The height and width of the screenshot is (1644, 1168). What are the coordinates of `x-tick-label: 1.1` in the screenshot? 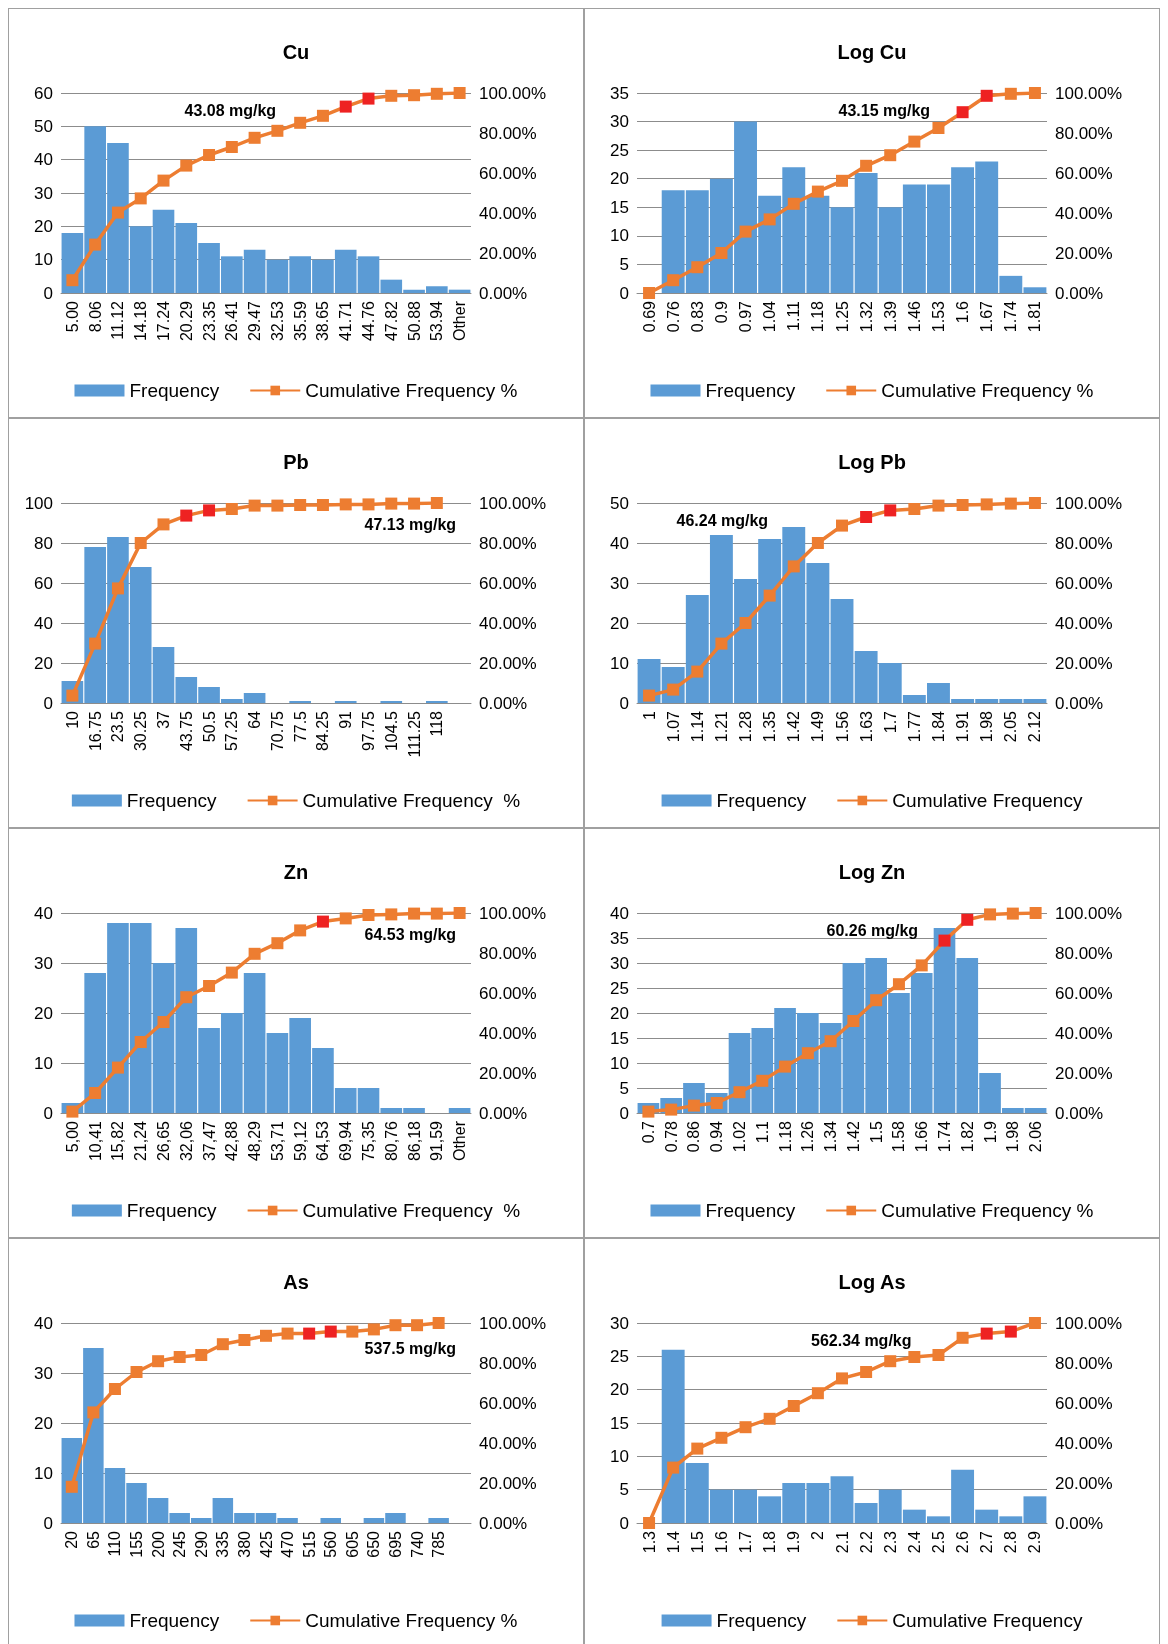 It's located at (762, 1132).